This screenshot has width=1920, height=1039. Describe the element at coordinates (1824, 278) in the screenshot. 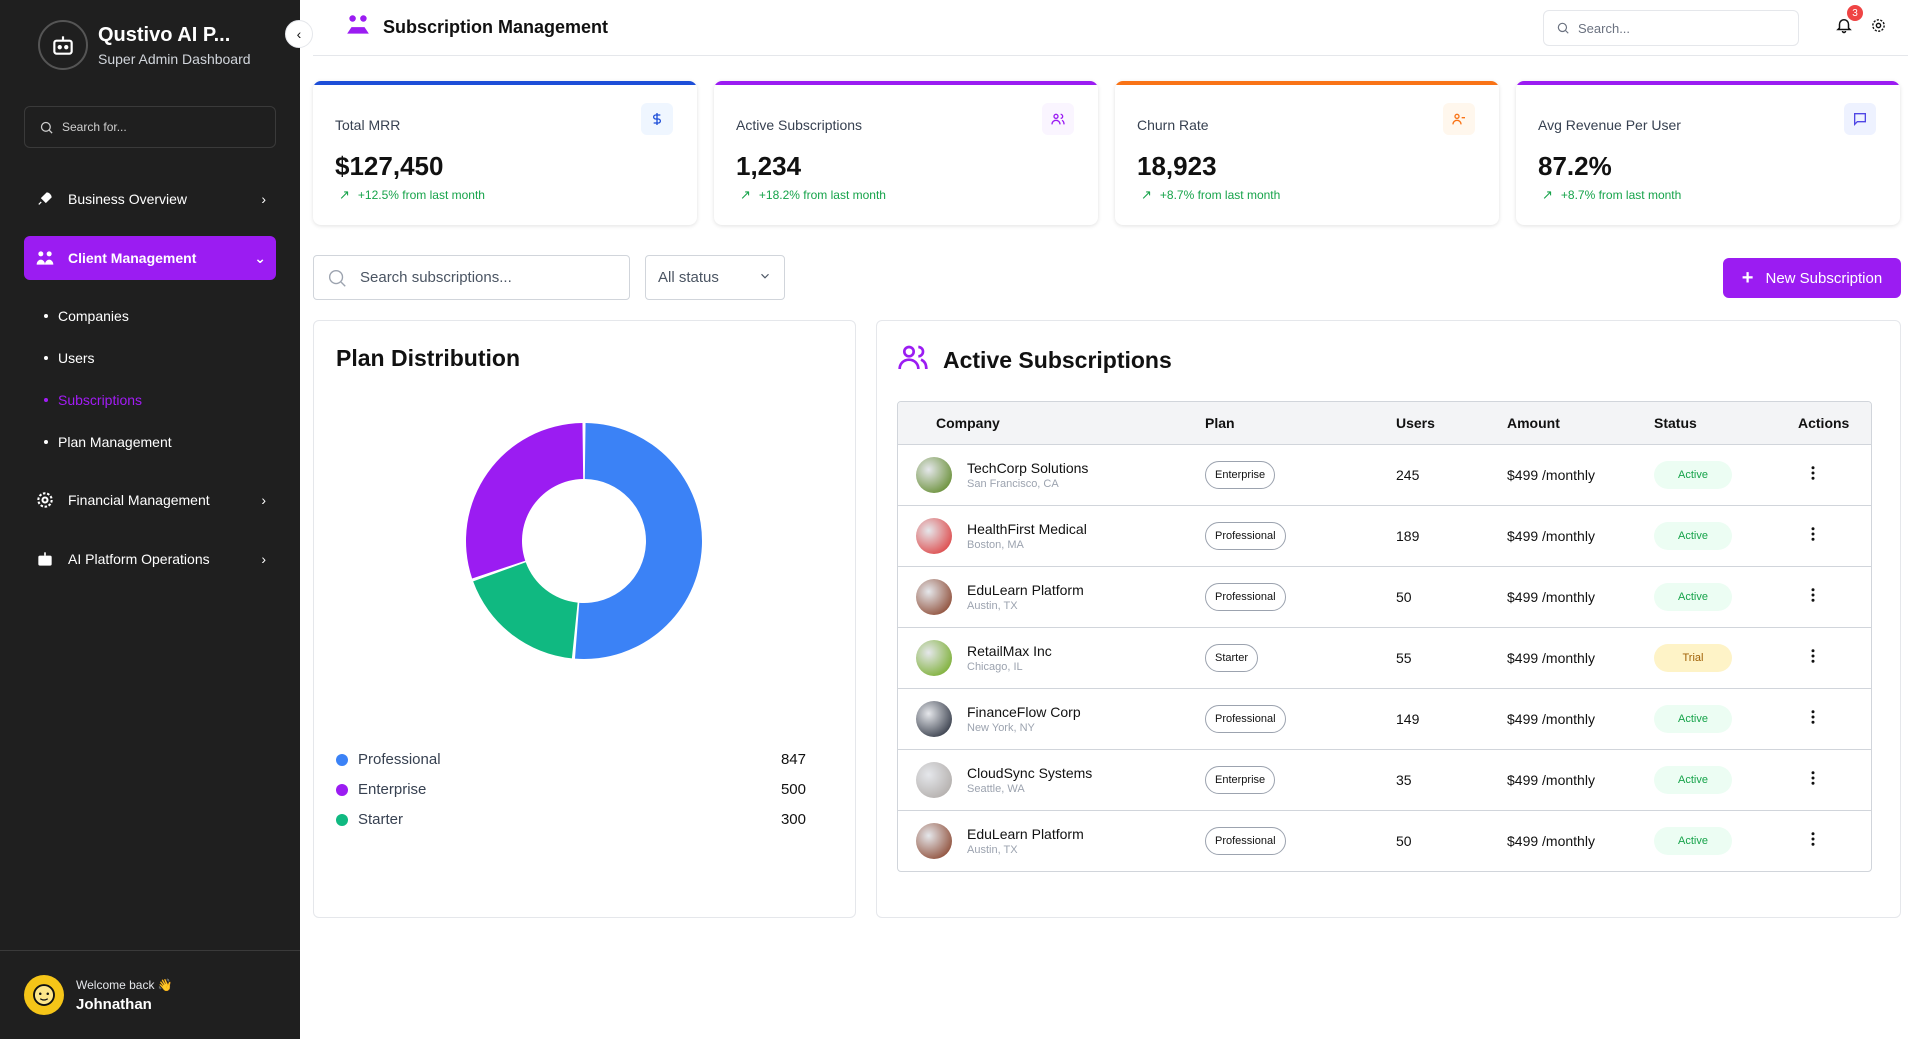

I see `new-subscription-label: New Subscription` at that location.